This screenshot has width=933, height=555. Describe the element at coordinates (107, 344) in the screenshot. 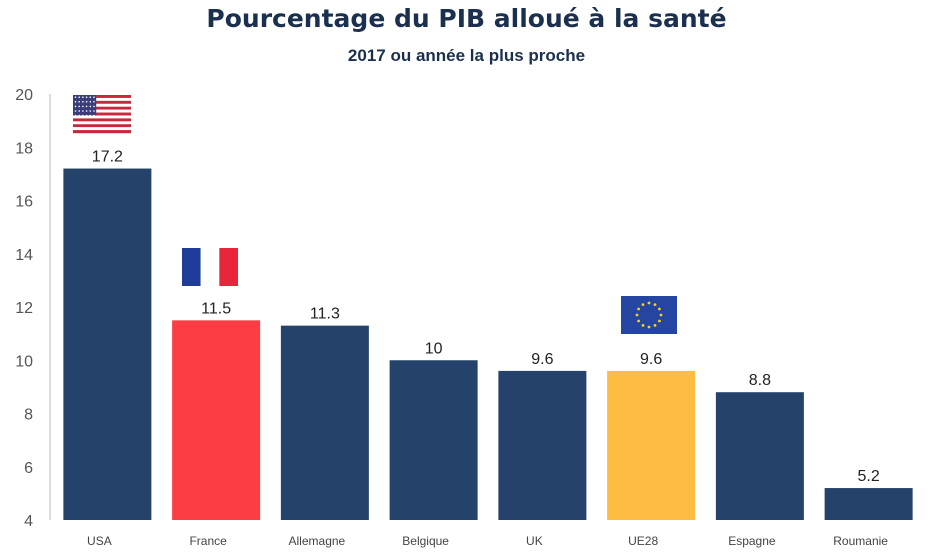

I see `bar-usa` at that location.